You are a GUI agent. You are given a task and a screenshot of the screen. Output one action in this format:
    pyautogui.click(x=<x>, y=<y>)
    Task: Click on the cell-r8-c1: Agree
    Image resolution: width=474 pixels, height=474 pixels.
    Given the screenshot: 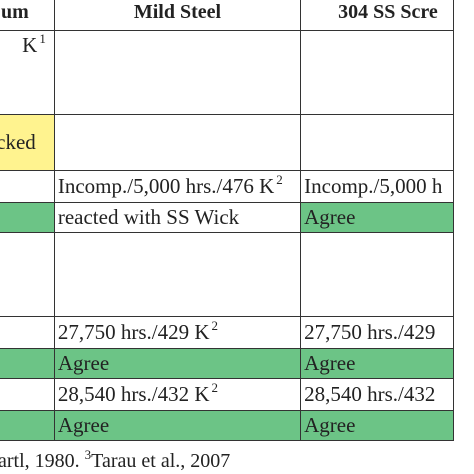 What is the action you would take?
    pyautogui.click(x=177, y=425)
    